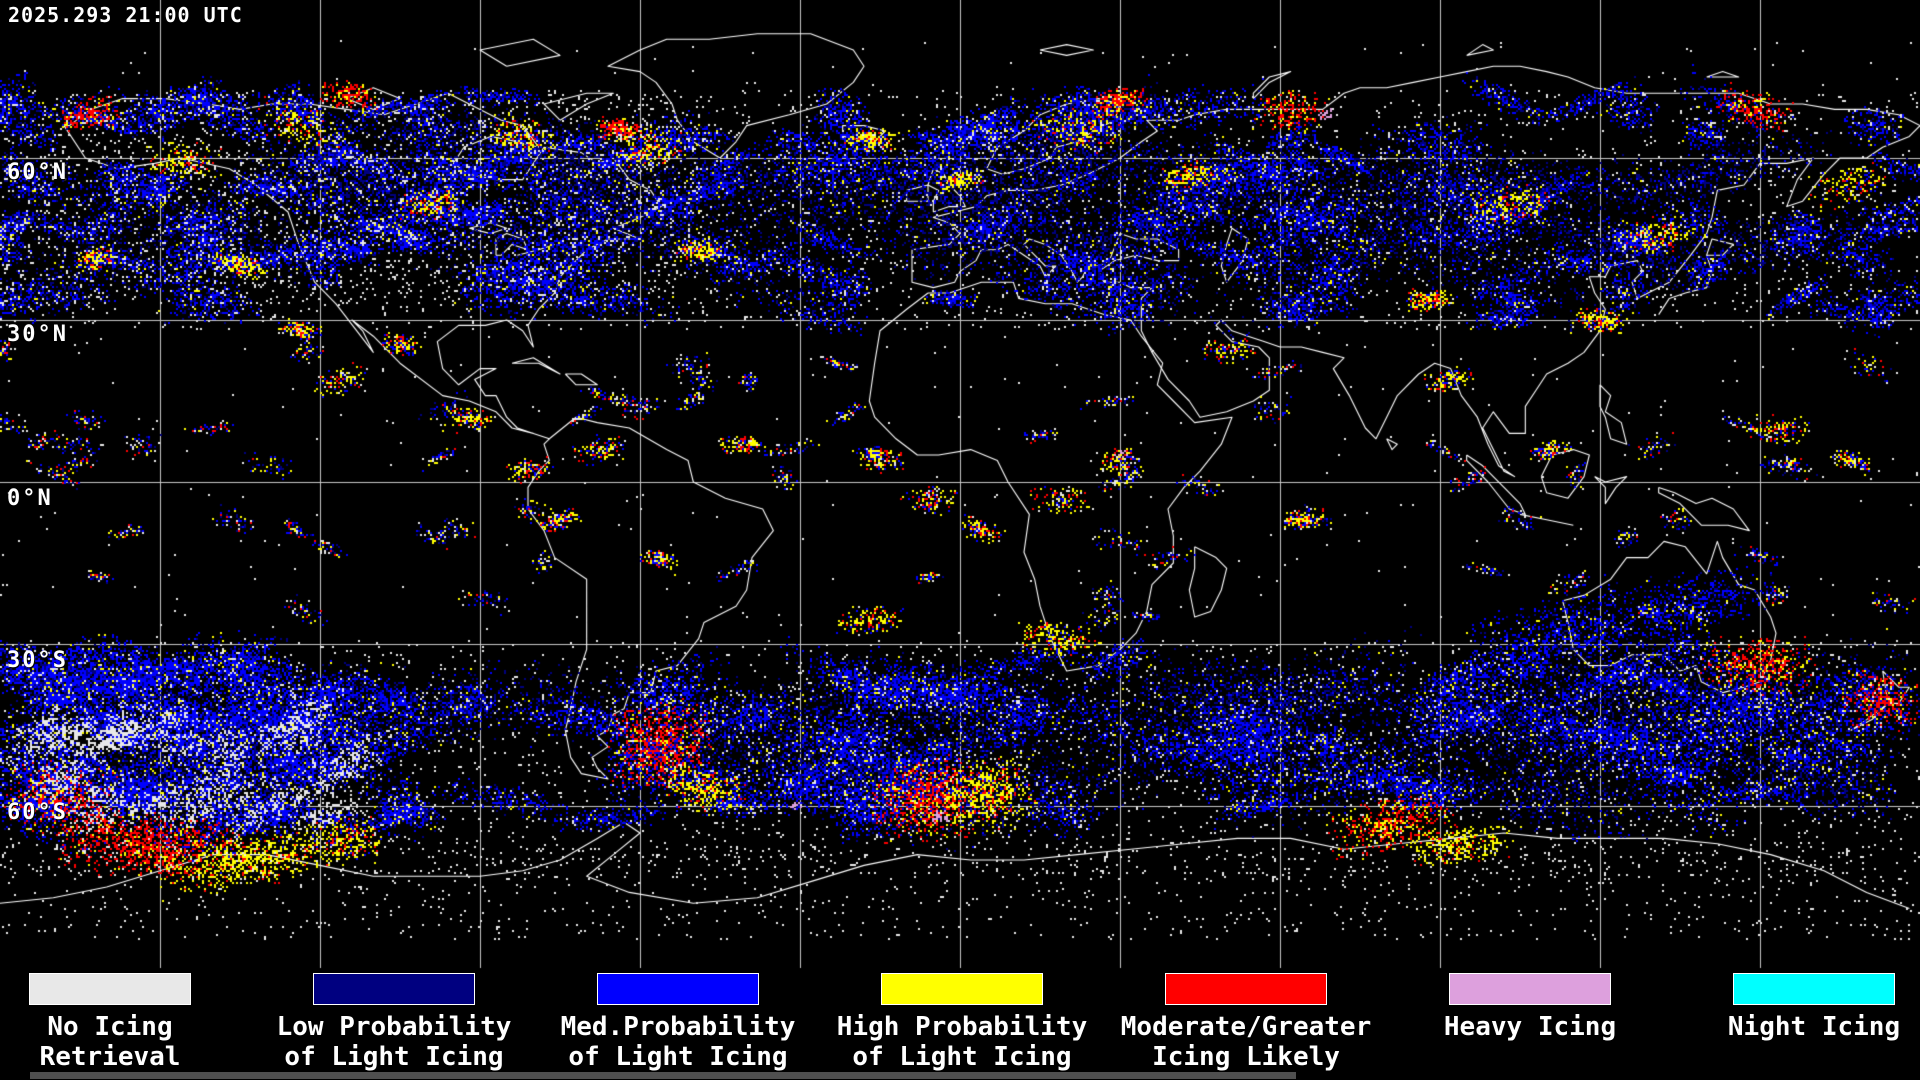  What do you see at coordinates (663, 1075) in the screenshot?
I see `loop-progress-bar` at bounding box center [663, 1075].